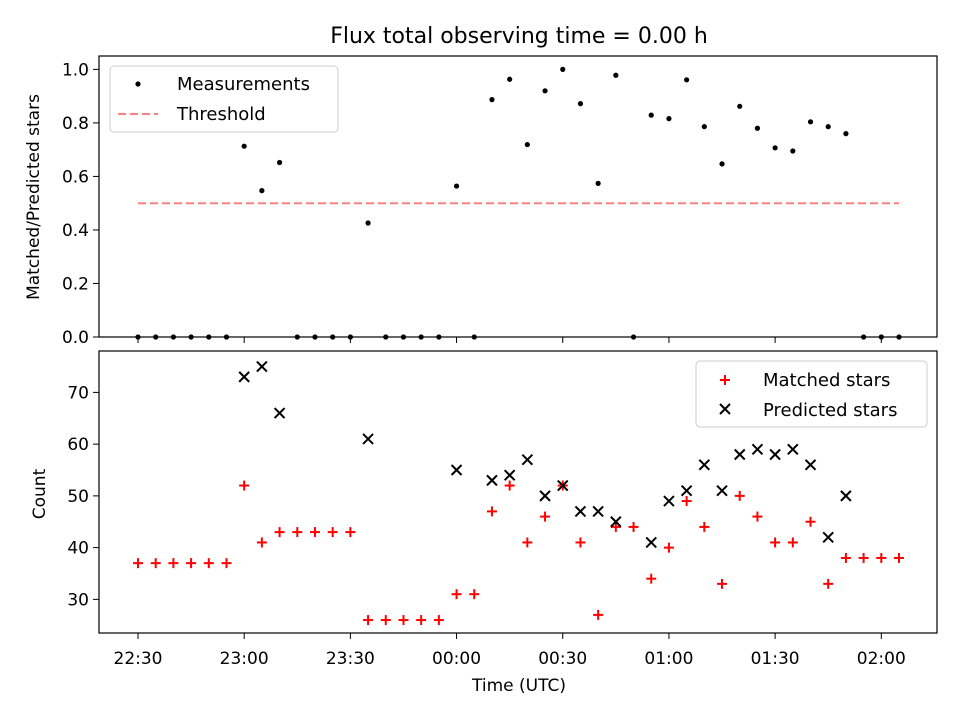 The height and width of the screenshot is (720, 960). What do you see at coordinates (826, 380) in the screenshot?
I see `legend-matched-label: Matched stars` at bounding box center [826, 380].